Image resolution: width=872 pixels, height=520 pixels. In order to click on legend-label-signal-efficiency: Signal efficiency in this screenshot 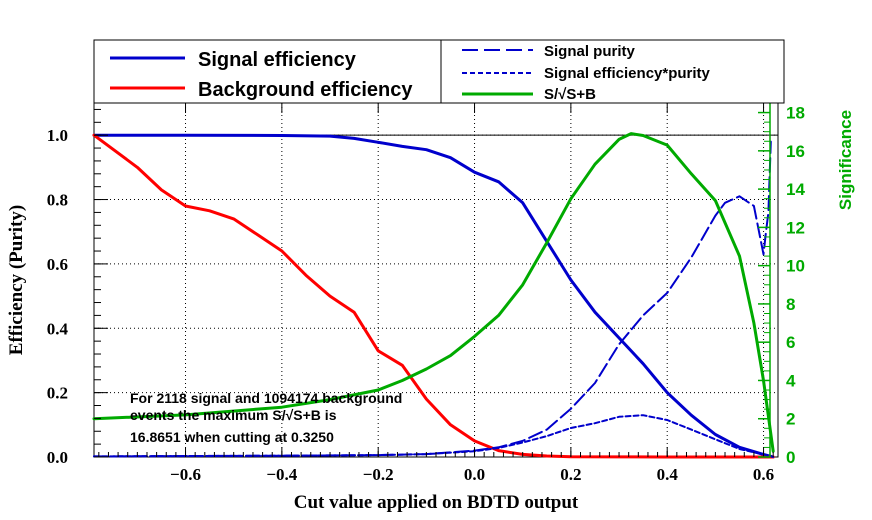, I will do `click(277, 60)`.